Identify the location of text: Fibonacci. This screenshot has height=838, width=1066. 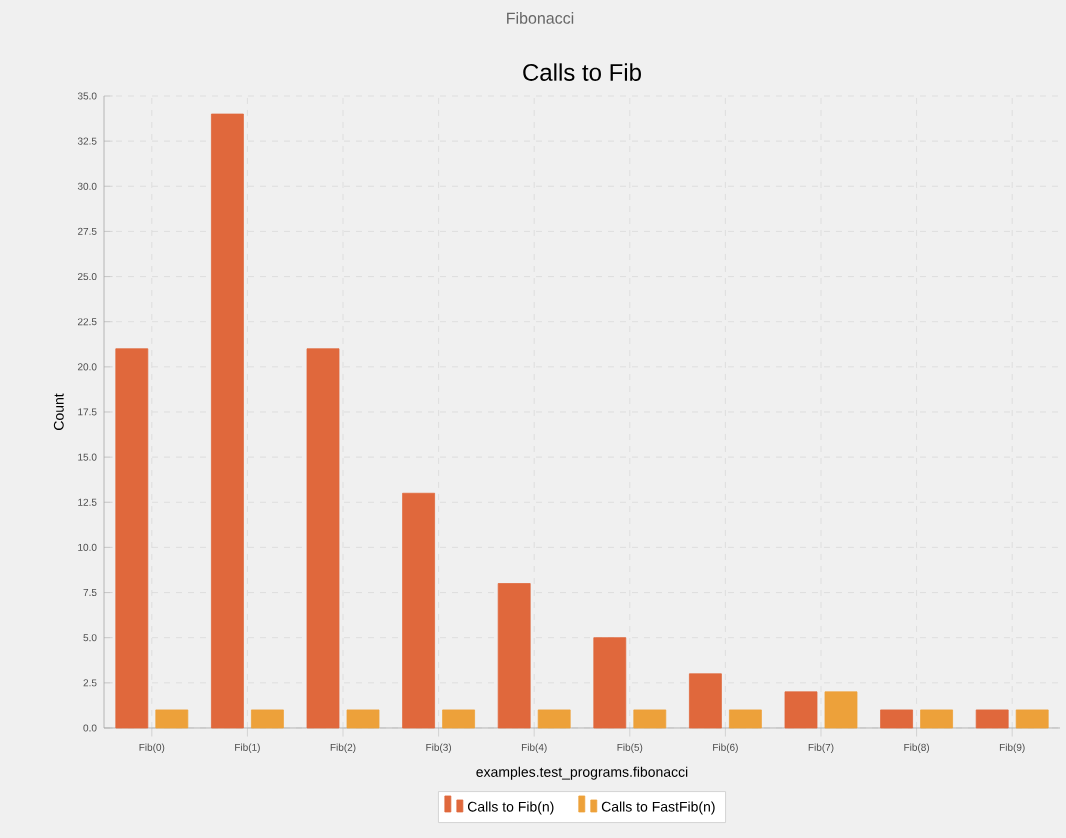
(540, 18).